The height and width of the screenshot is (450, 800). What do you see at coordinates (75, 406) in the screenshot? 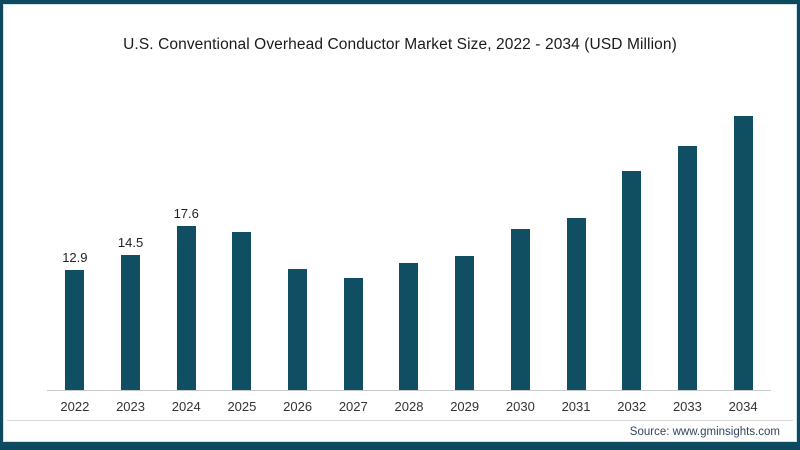
I see `x-tick-label-2022: 2022` at bounding box center [75, 406].